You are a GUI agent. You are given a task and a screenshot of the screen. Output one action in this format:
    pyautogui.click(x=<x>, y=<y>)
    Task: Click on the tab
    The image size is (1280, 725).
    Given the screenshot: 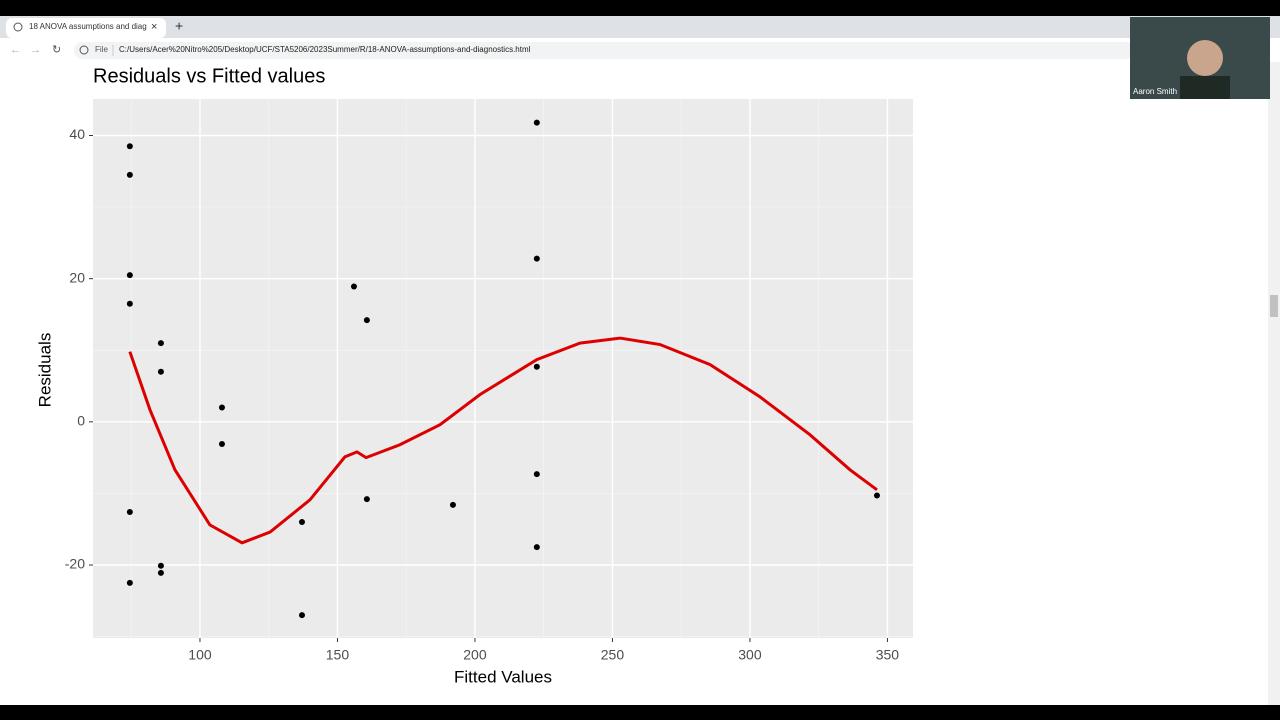 What is the action you would take?
    pyautogui.click(x=86, y=28)
    